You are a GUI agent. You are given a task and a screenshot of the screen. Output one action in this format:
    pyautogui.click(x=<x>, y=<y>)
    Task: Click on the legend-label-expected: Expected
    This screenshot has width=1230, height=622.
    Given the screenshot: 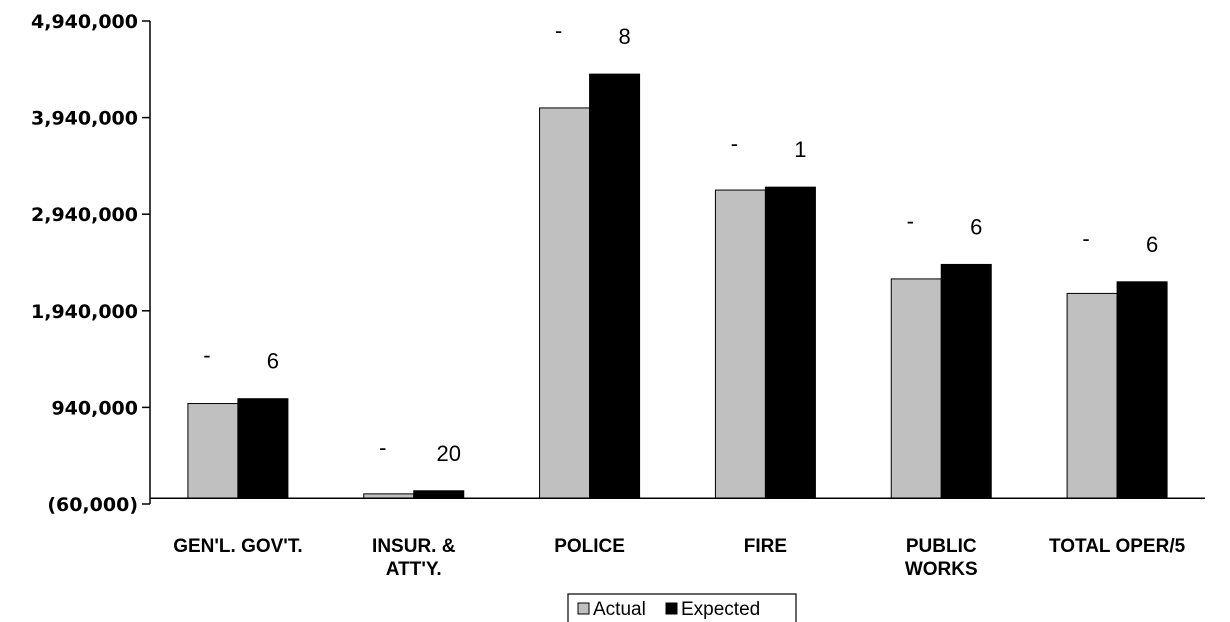 What is the action you would take?
    pyautogui.click(x=720, y=609)
    